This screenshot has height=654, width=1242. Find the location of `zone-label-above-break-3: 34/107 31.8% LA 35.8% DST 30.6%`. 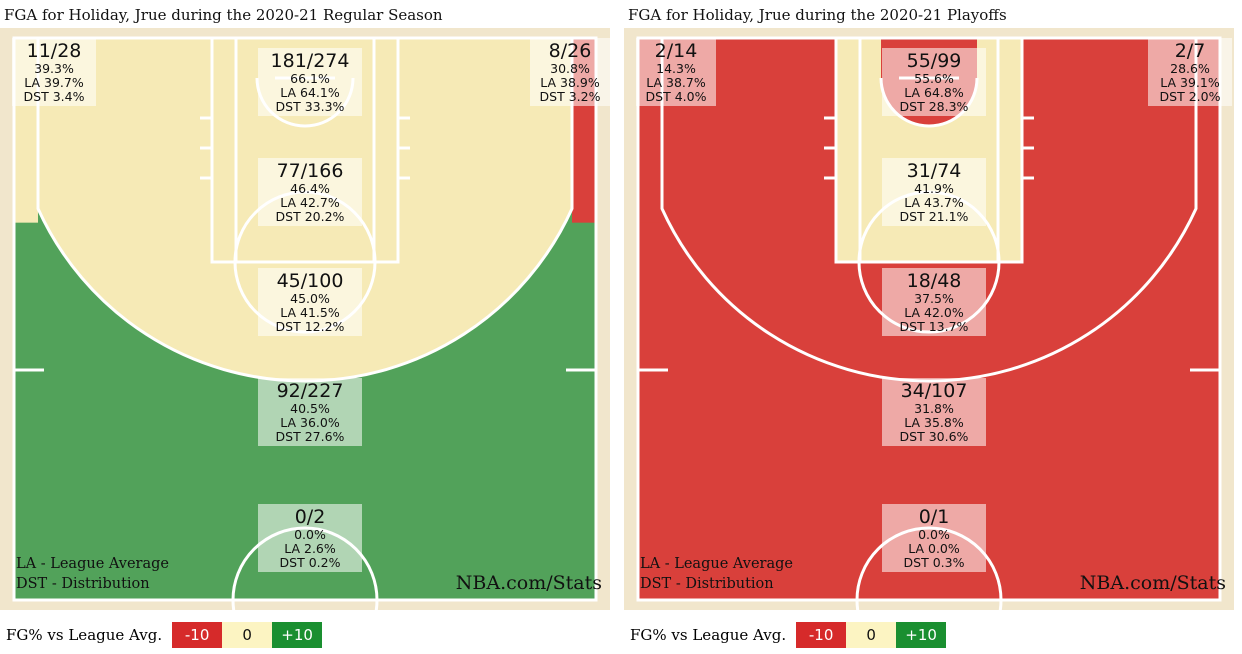

zone-label-above-break-3: 34/107 31.8% LA 35.8% DST 30.6% is located at coordinates (934, 412).